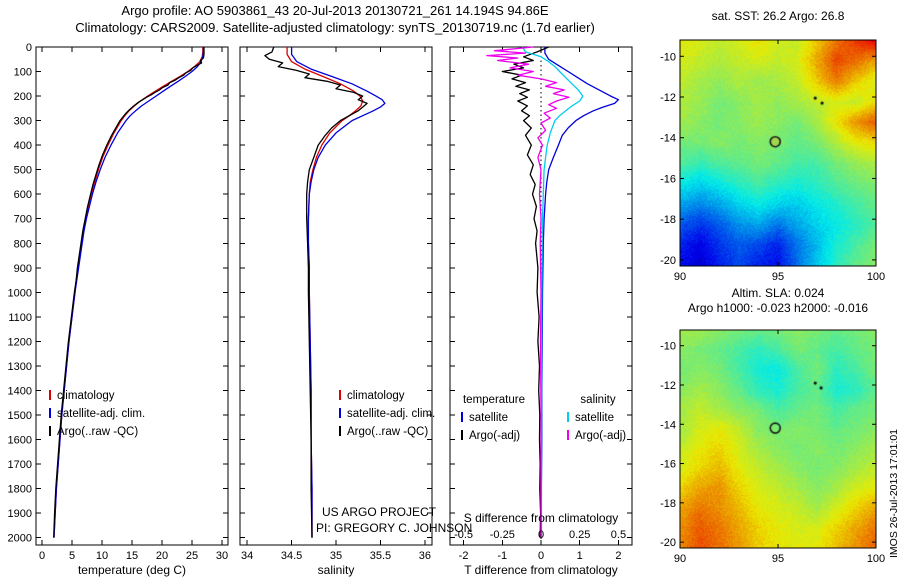 This screenshot has height=580, width=900. I want to click on svg-text: 35.5, so click(380, 556).